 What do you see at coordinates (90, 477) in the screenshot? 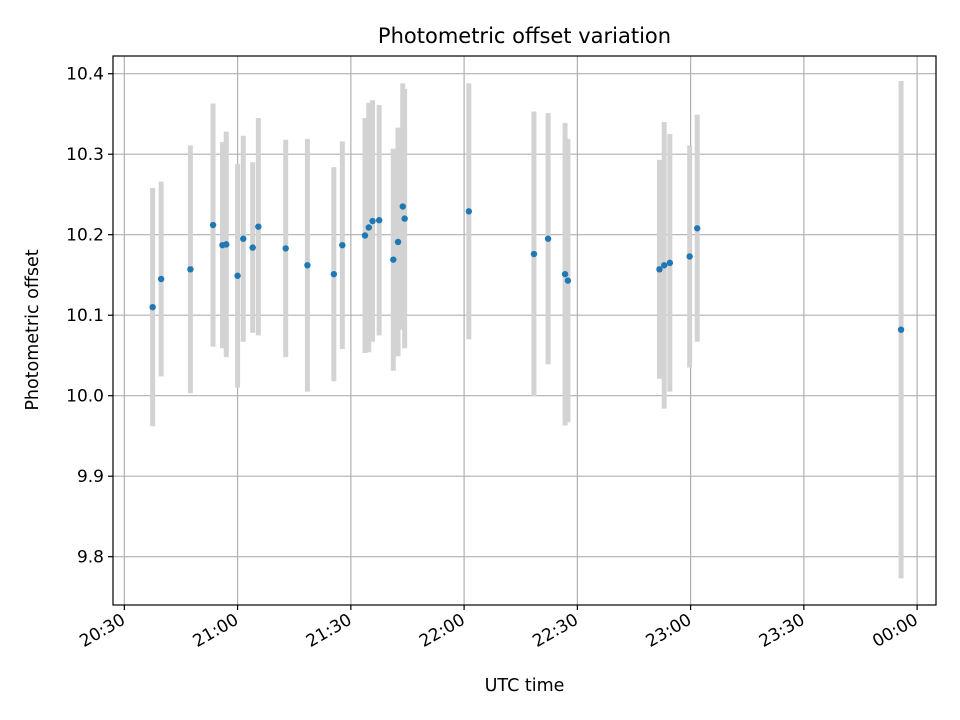
I see `y-tick-label: 9.9` at bounding box center [90, 477].